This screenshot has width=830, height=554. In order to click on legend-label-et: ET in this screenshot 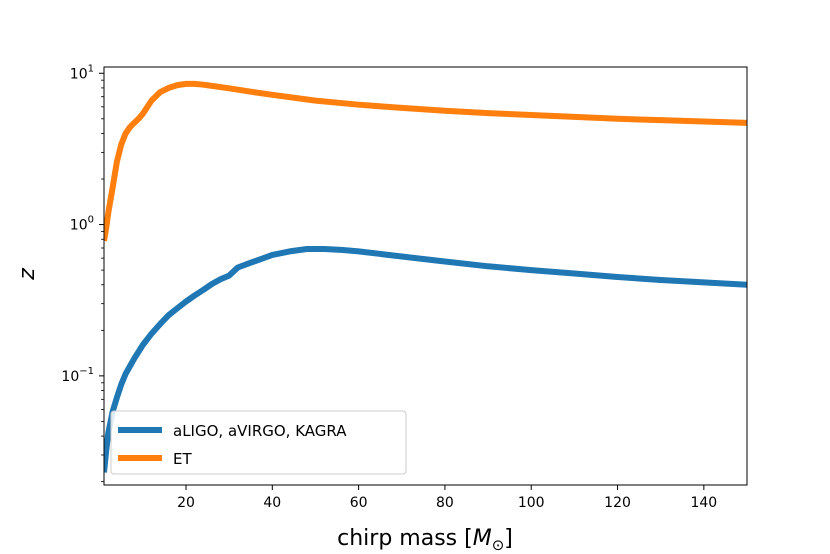, I will do `click(182, 459)`.